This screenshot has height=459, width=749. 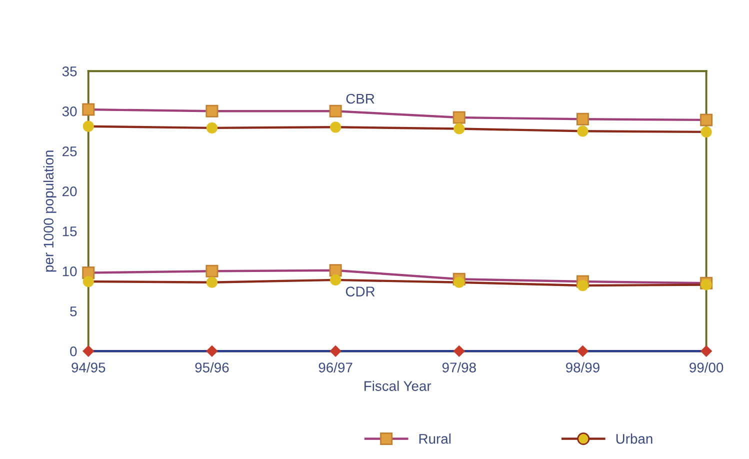 I want to click on x-tick-label: 94/95, so click(x=89, y=367).